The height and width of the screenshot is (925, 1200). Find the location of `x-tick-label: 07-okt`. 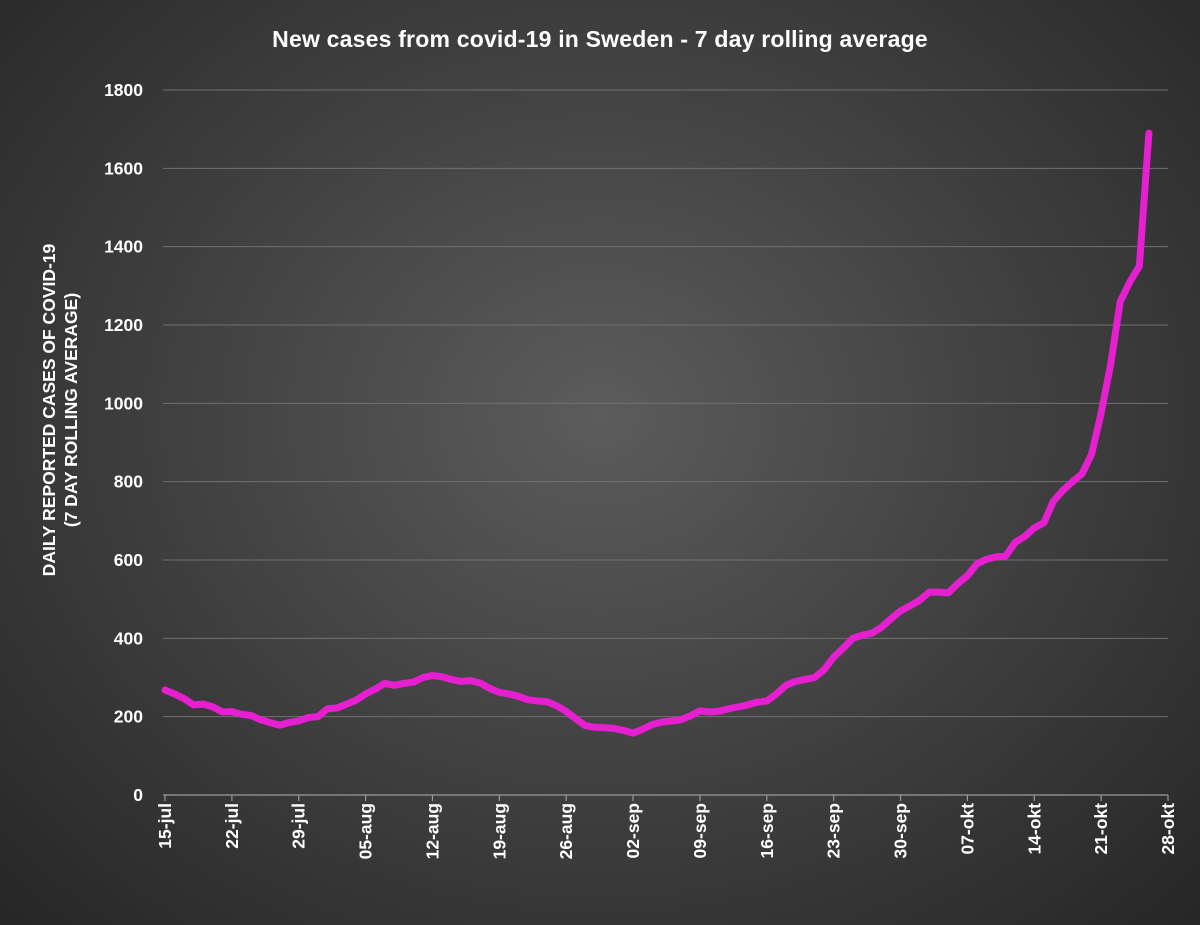

x-tick-label: 07-okt is located at coordinates (967, 829).